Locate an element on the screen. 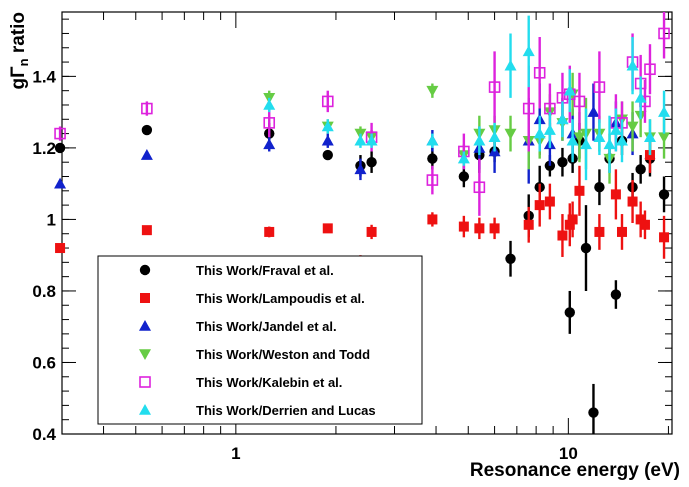 The image size is (689, 487). y-tick-label: 1.2 is located at coordinates (44, 148).